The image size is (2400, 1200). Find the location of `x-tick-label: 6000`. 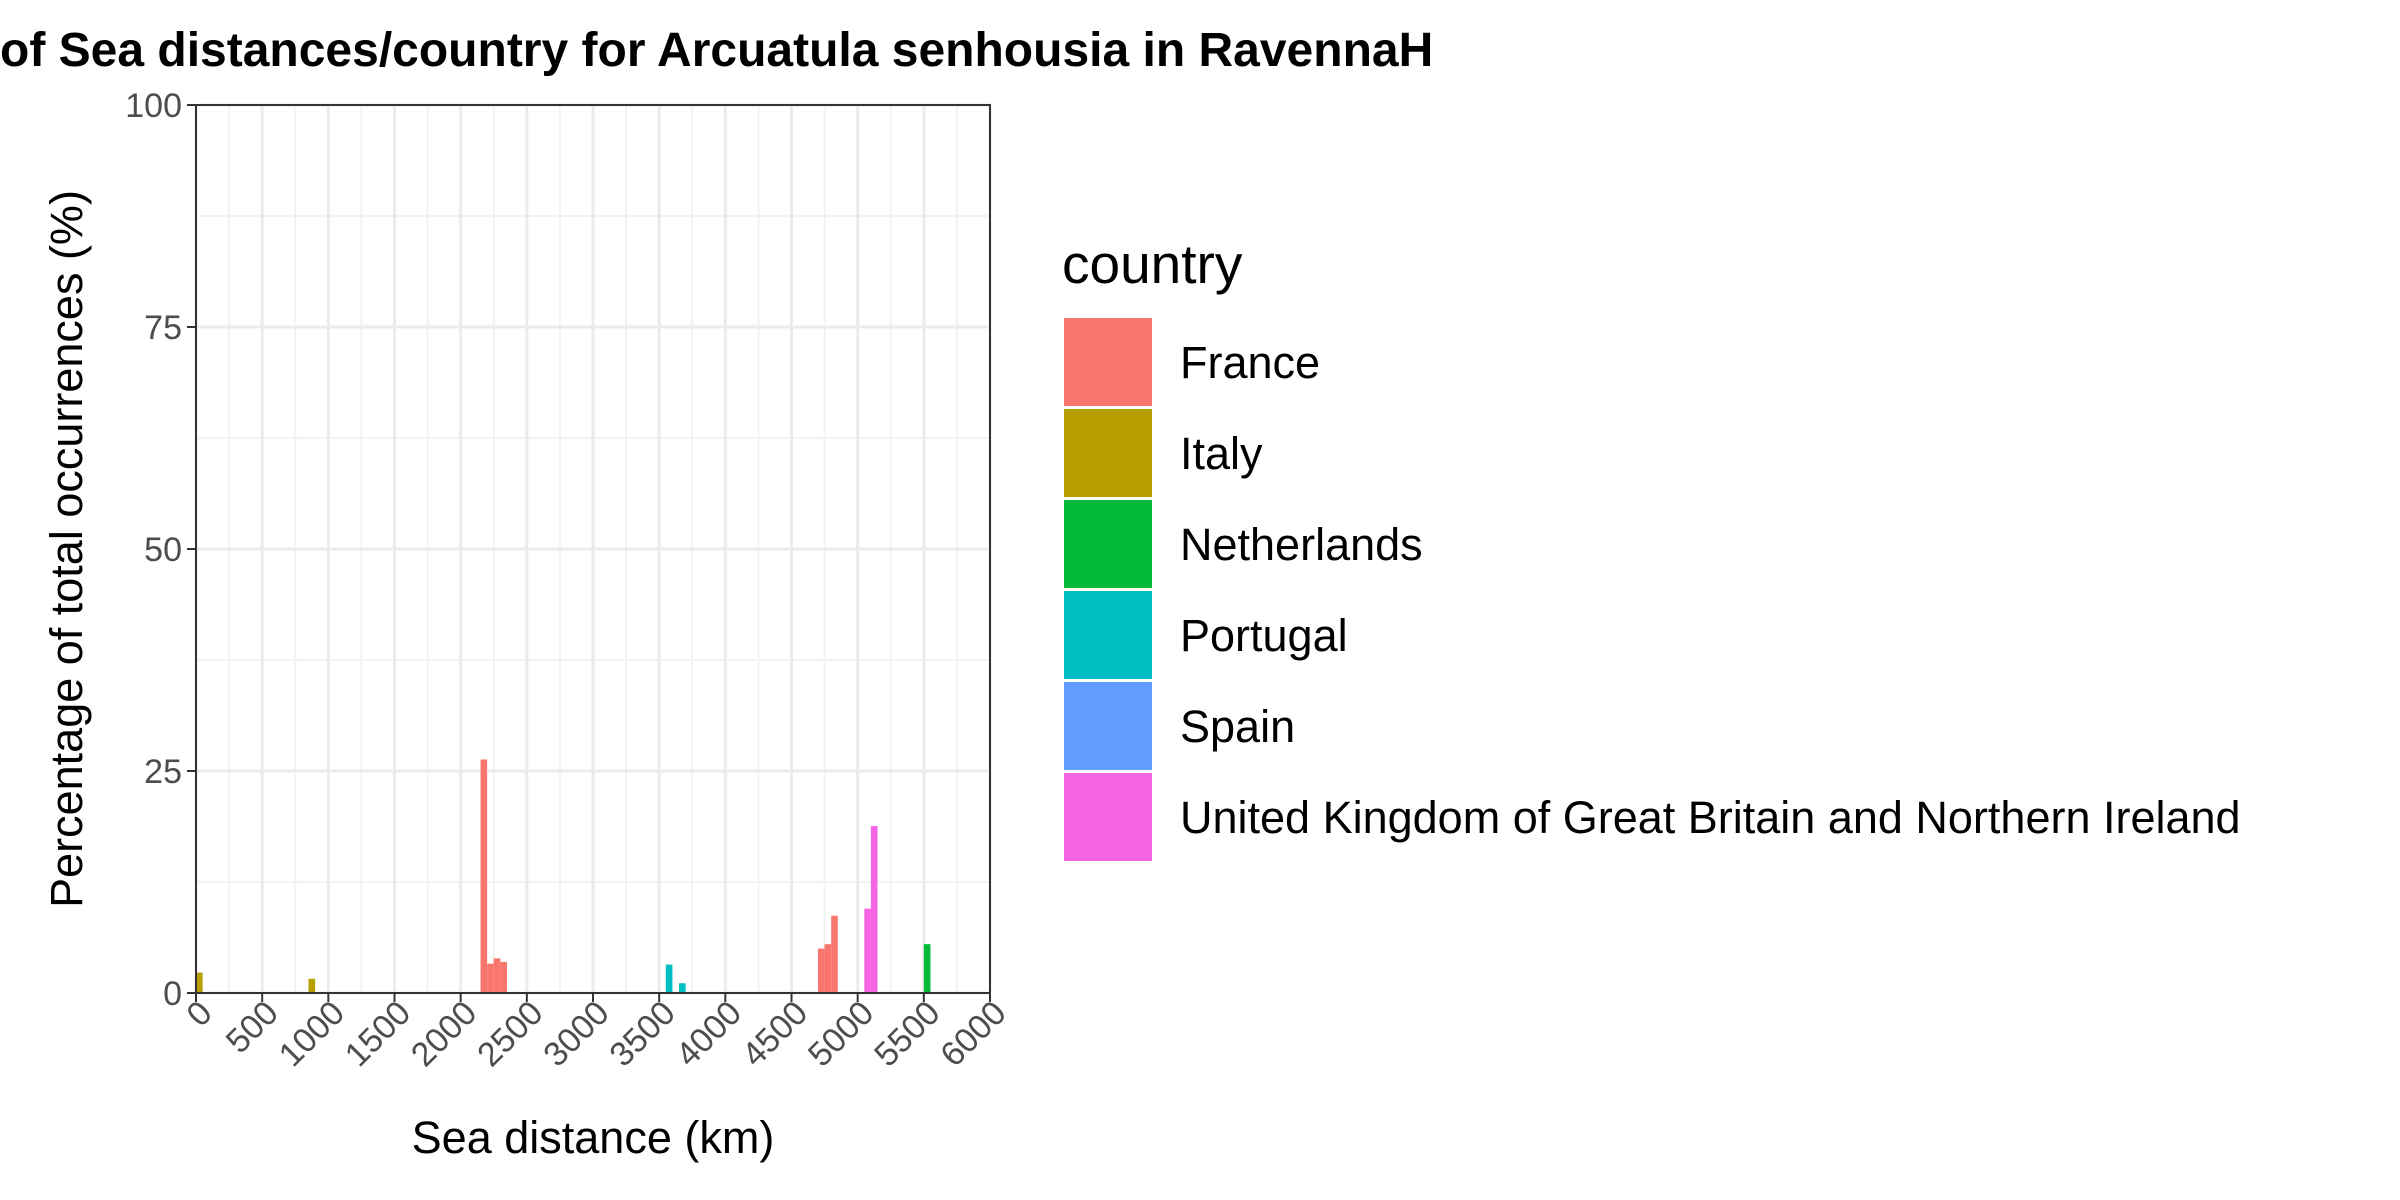

x-tick-label: 6000 is located at coordinates (973, 1034).